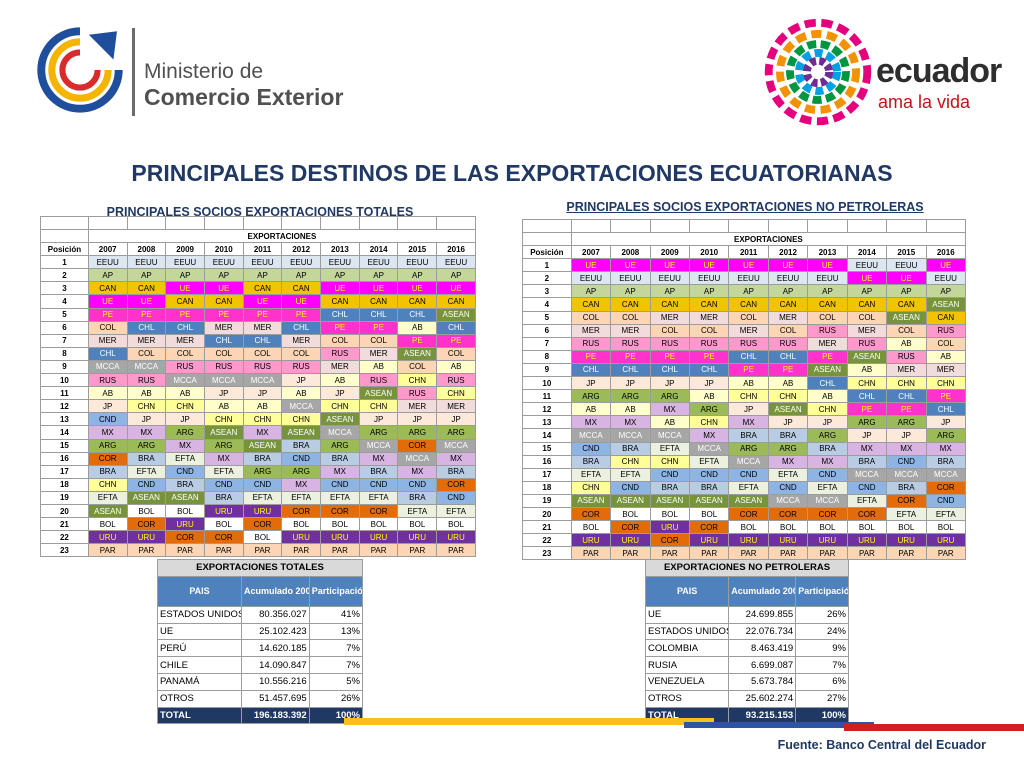 Image resolution: width=1024 pixels, height=768 pixels. What do you see at coordinates (223, 288) in the screenshot?
I see `total-rank-partner-cell: UE` at bounding box center [223, 288].